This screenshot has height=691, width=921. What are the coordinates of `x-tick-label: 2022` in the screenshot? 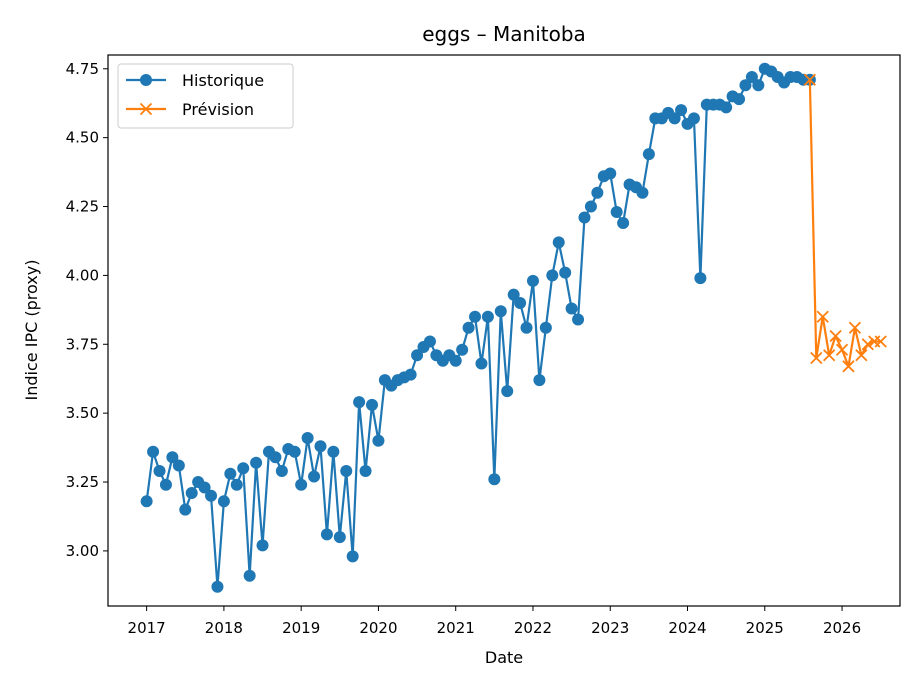 It's located at (533, 628).